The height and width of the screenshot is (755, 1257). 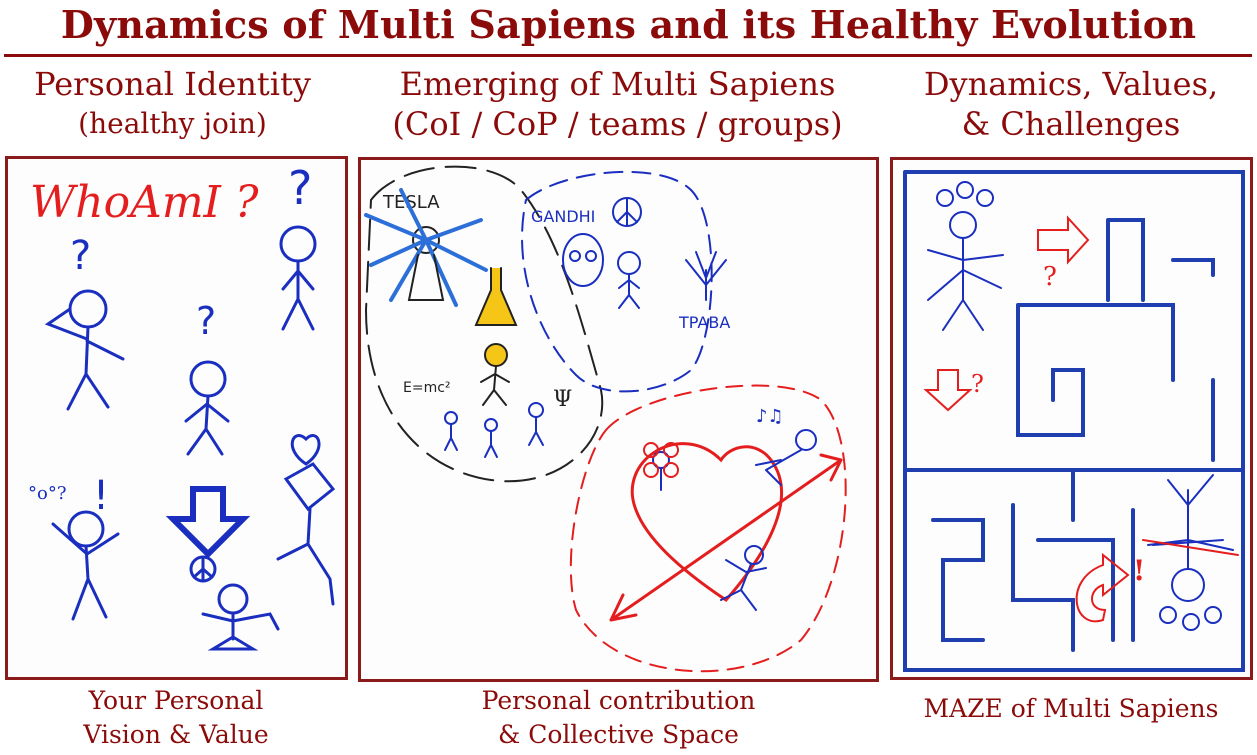 I want to click on maze-question-label: ?, so click(x=1050, y=277).